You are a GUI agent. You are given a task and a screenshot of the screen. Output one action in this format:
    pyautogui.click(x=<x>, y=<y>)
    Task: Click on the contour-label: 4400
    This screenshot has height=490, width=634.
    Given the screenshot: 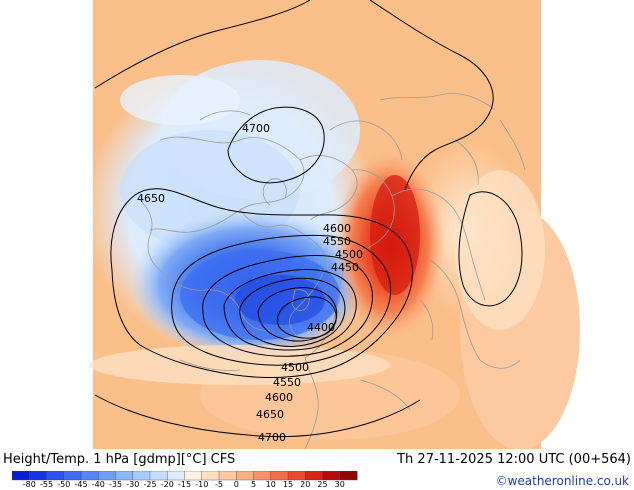 What is the action you would take?
    pyautogui.click(x=321, y=327)
    